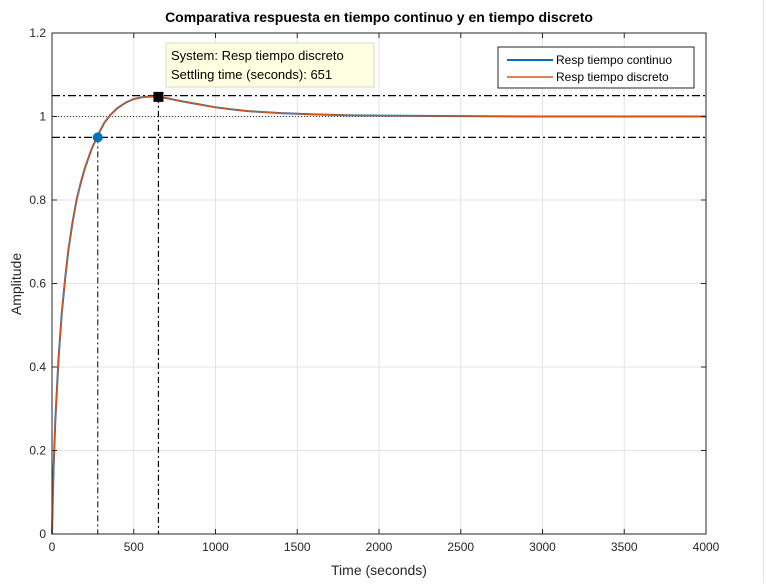  I want to click on x-tick-label: 3500, so click(624, 547).